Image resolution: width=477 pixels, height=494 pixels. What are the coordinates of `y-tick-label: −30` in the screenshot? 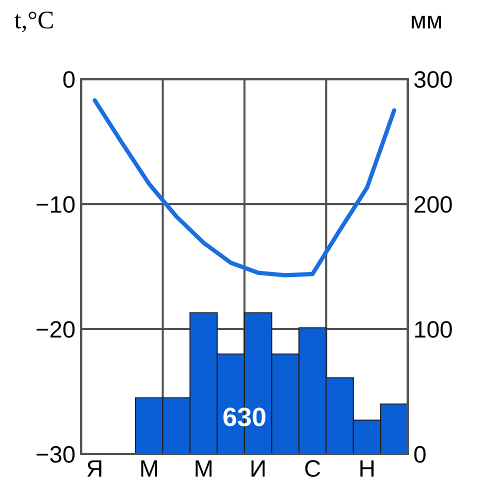 It's located at (55, 454).